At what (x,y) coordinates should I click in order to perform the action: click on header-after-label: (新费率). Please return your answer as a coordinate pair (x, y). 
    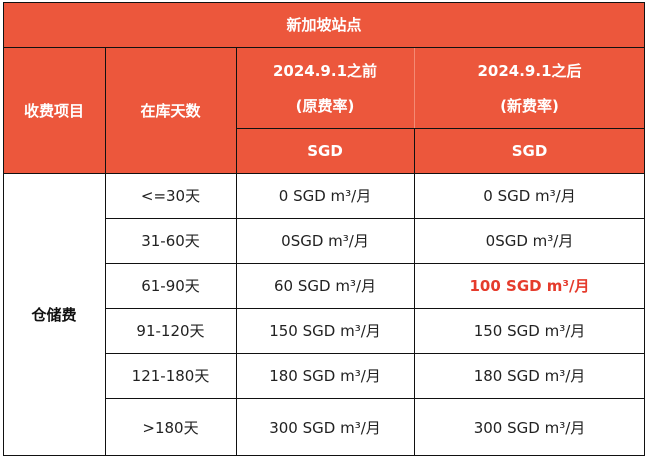
    Looking at the image, I should click on (529, 105).